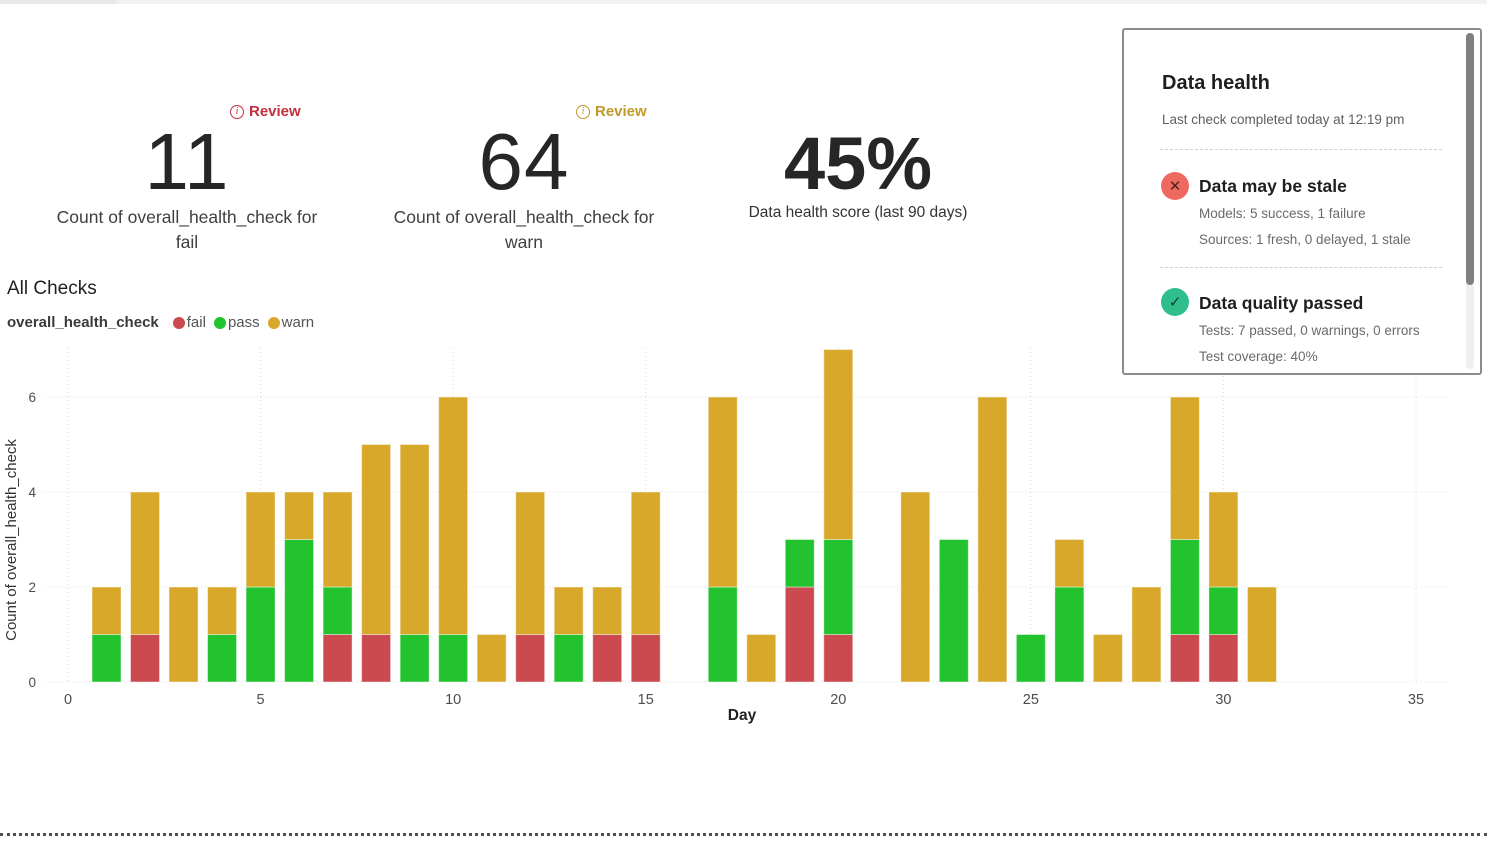 Image resolution: width=1487 pixels, height=864 pixels. Describe the element at coordinates (453, 515) in the screenshot. I see `bar-day-10-warn` at that location.